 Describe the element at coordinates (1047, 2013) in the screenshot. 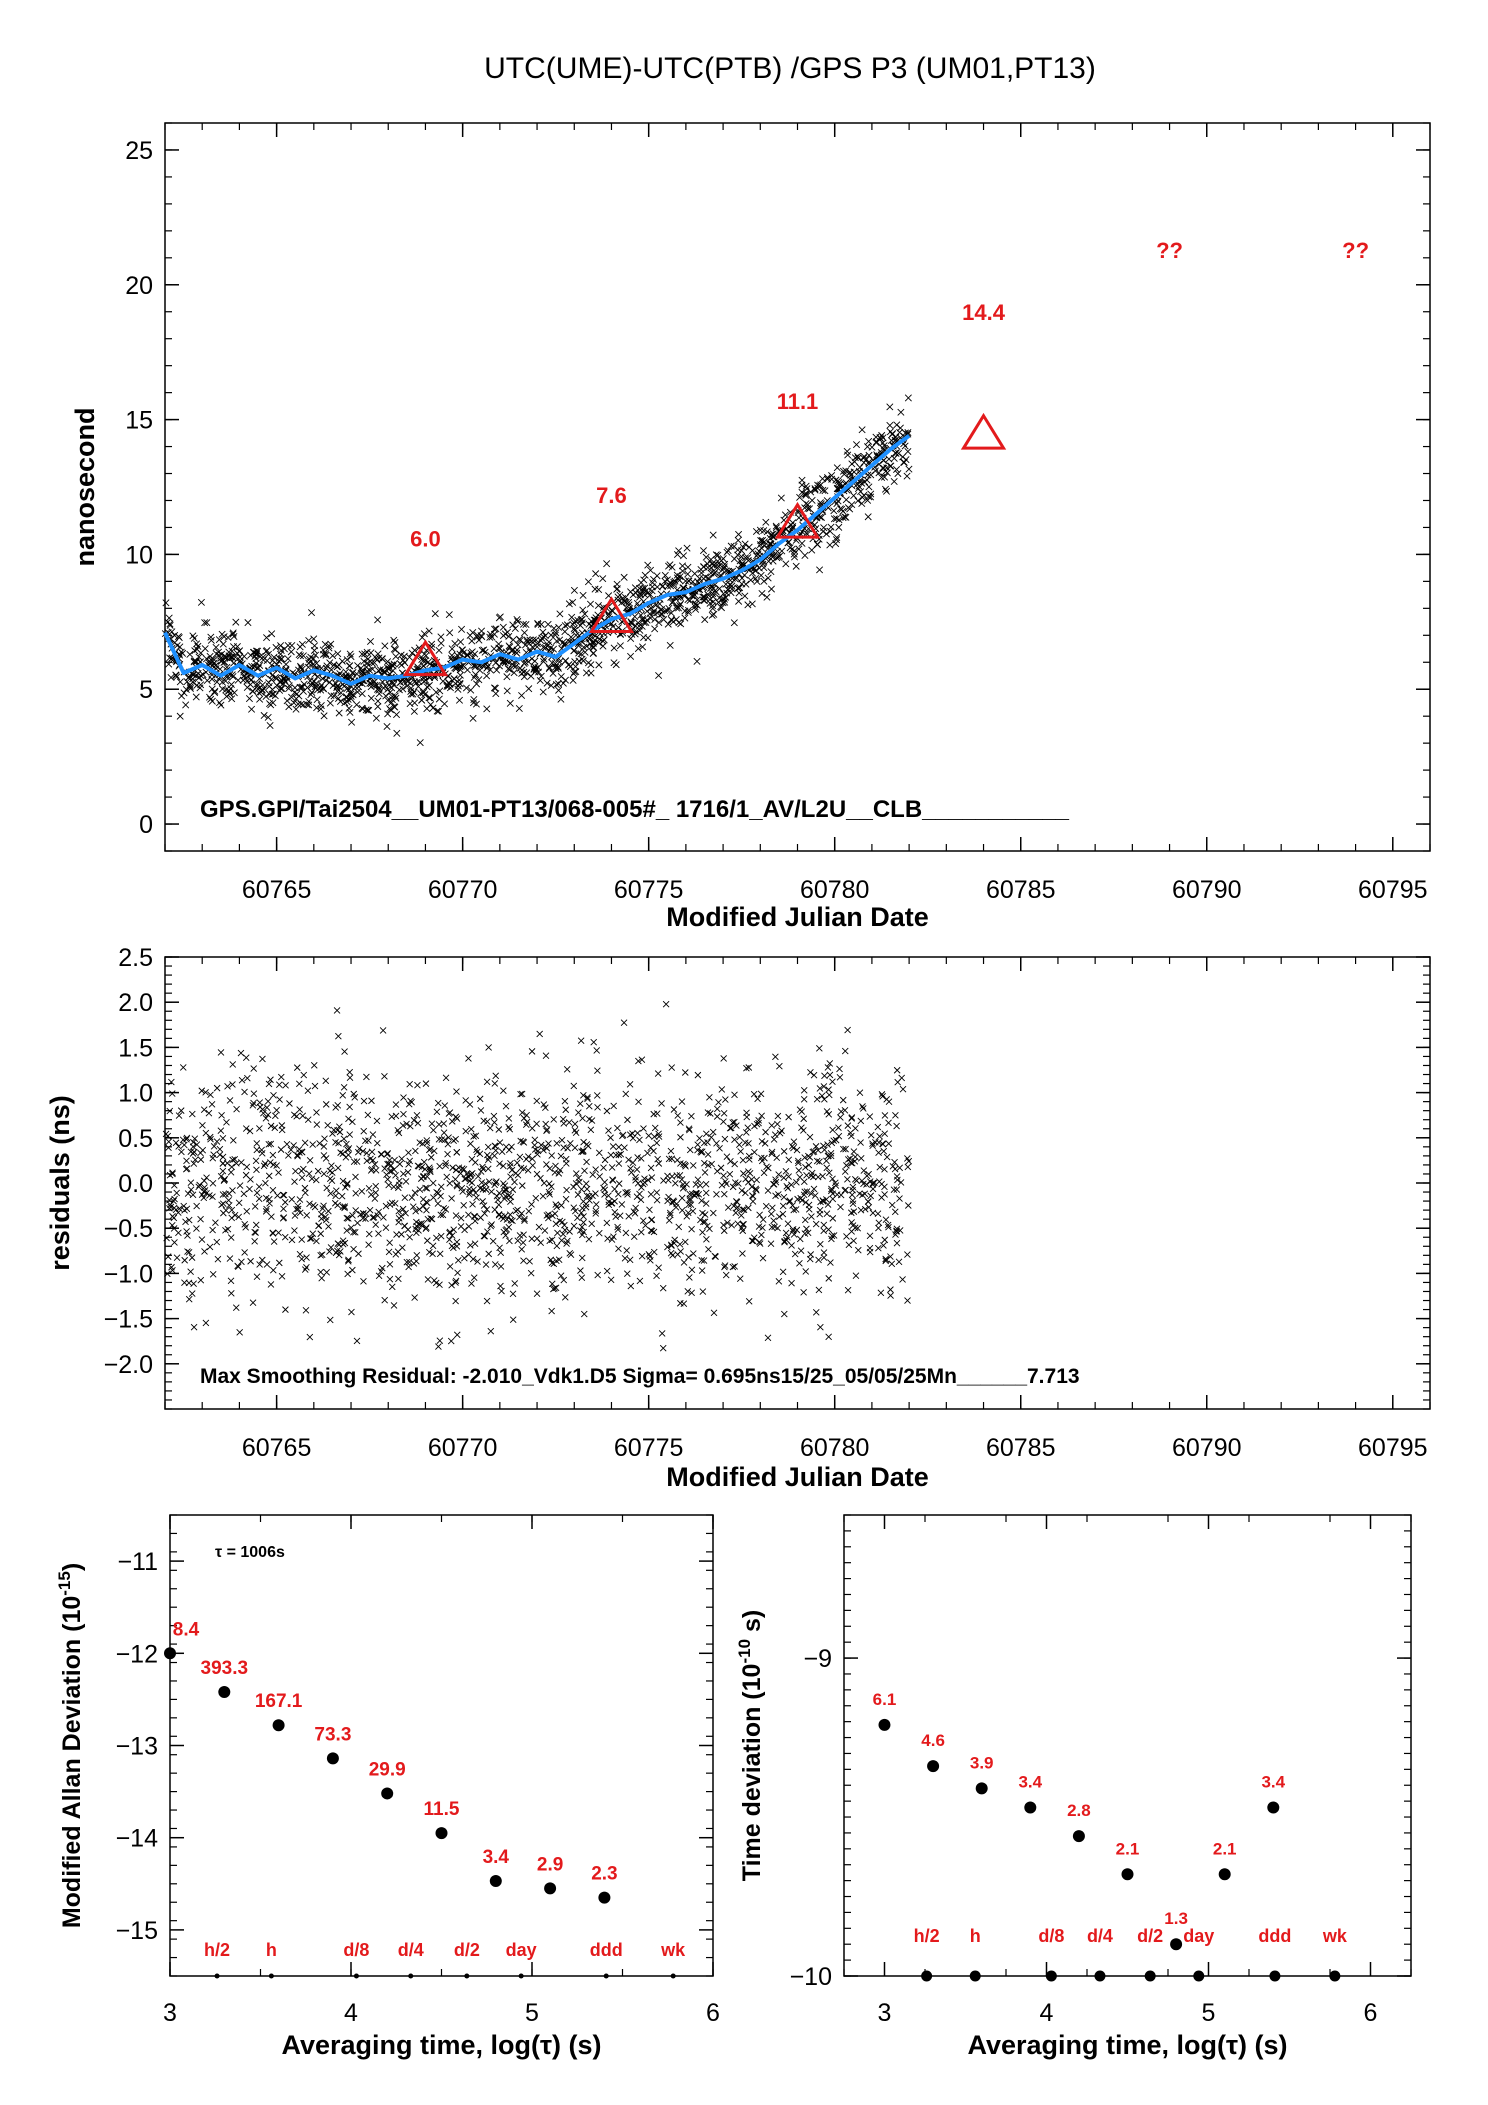

I see `x-tick-label: 4` at that location.